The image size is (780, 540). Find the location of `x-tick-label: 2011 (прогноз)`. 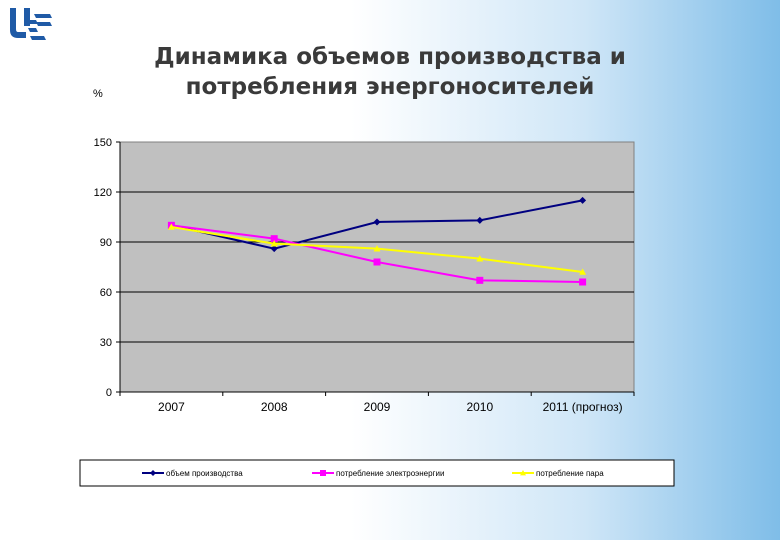

x-tick-label: 2011 (прогноз) is located at coordinates (583, 407).